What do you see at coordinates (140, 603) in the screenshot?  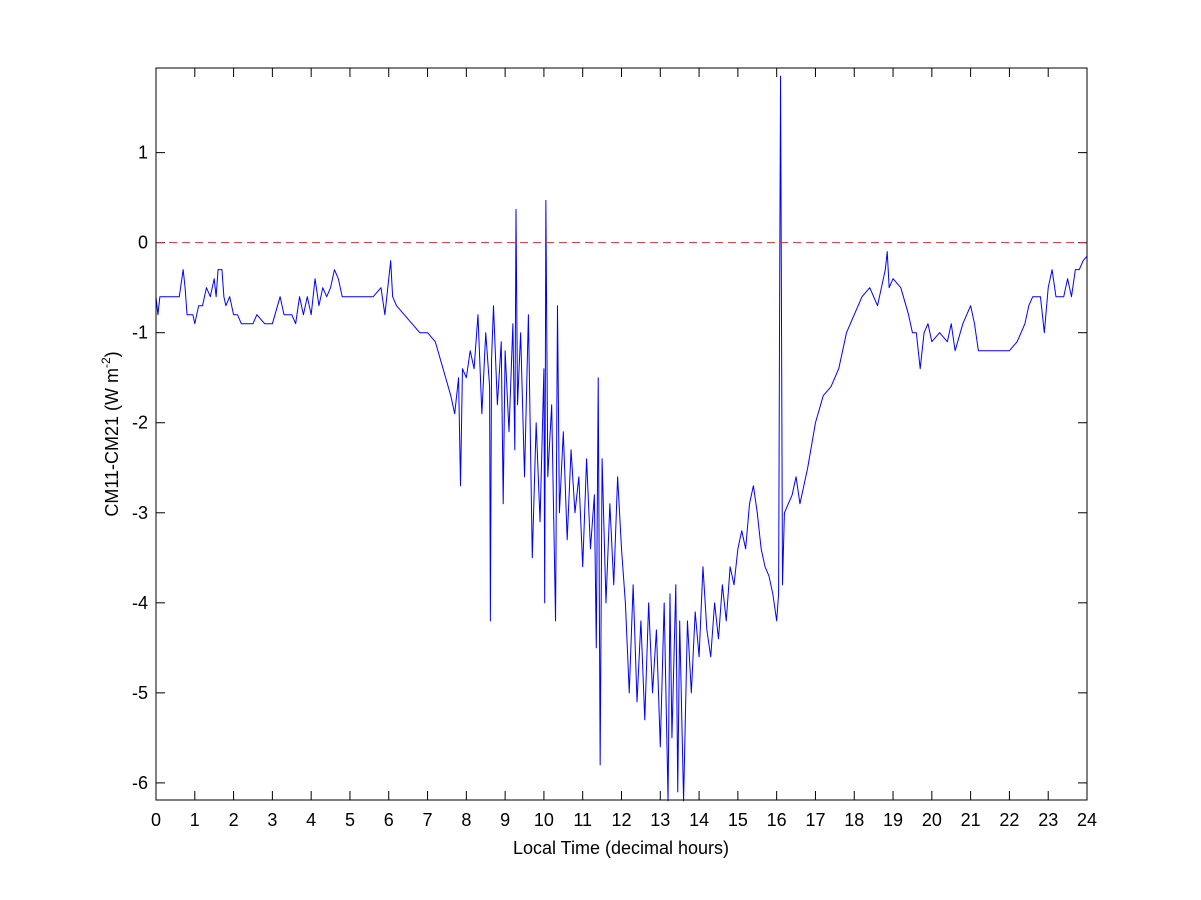 I see `y-tick-label: -4` at bounding box center [140, 603].